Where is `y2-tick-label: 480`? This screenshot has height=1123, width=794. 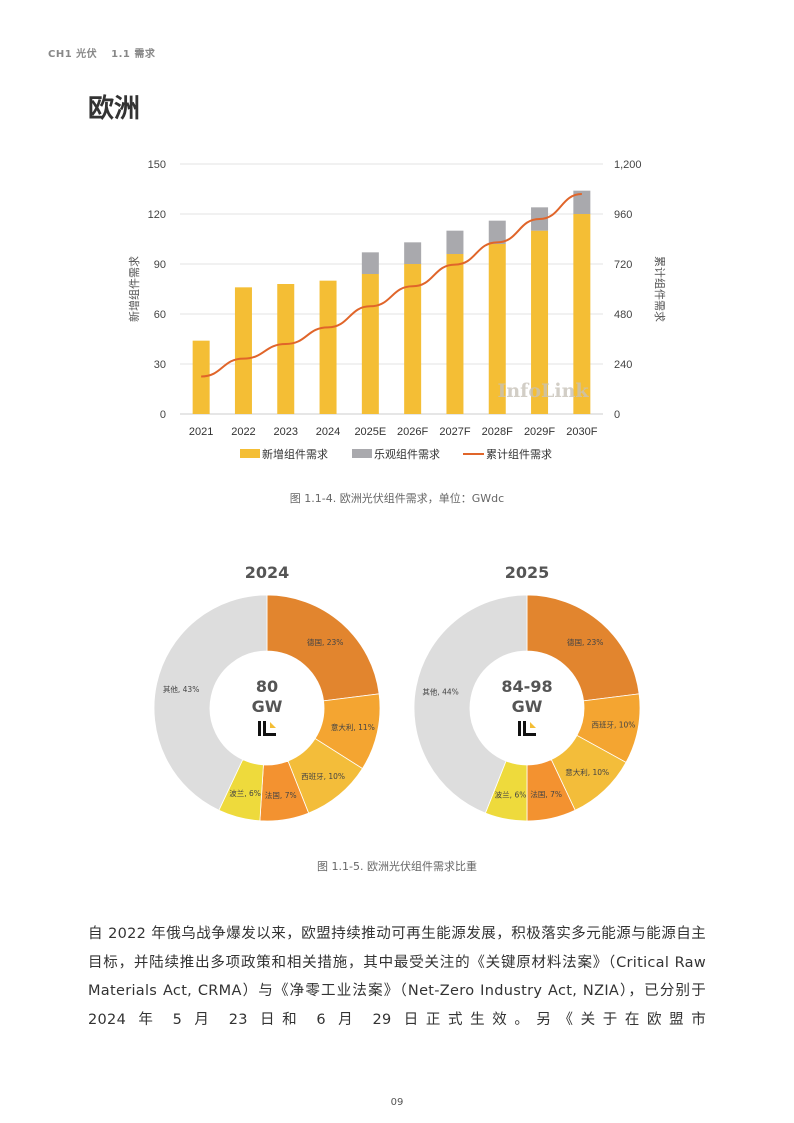 y2-tick-label: 480 is located at coordinates (623, 315).